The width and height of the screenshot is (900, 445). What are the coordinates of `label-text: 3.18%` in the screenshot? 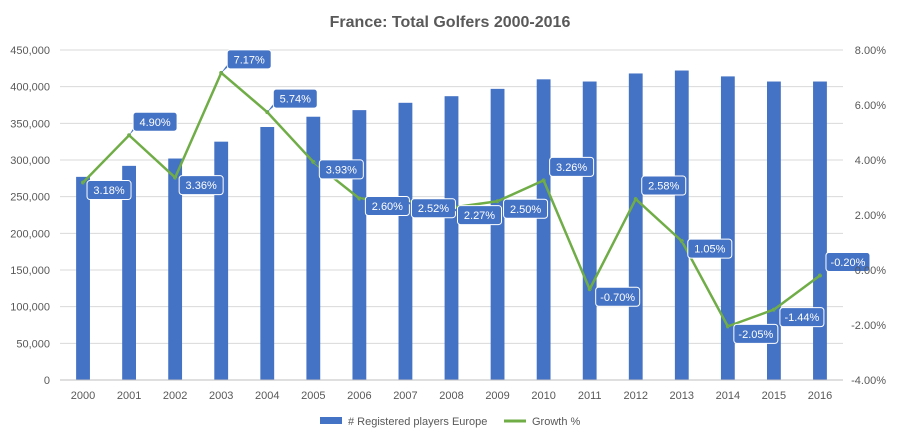 It's located at (108, 191).